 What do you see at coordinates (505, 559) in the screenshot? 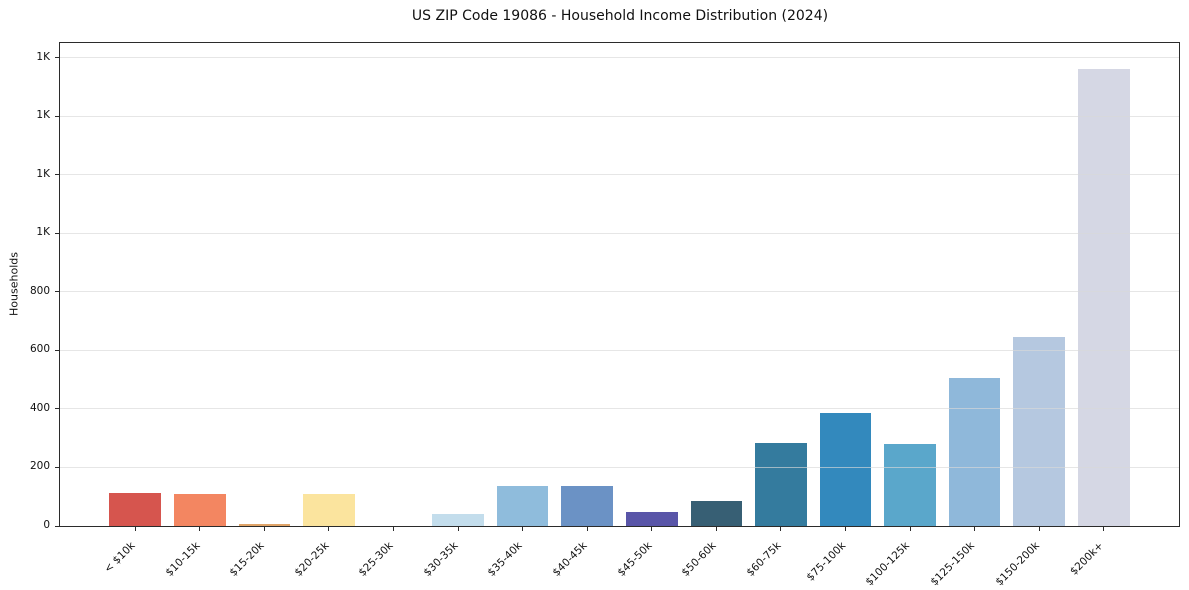
I see `x-tick-label: $35-40k` at bounding box center [505, 559].